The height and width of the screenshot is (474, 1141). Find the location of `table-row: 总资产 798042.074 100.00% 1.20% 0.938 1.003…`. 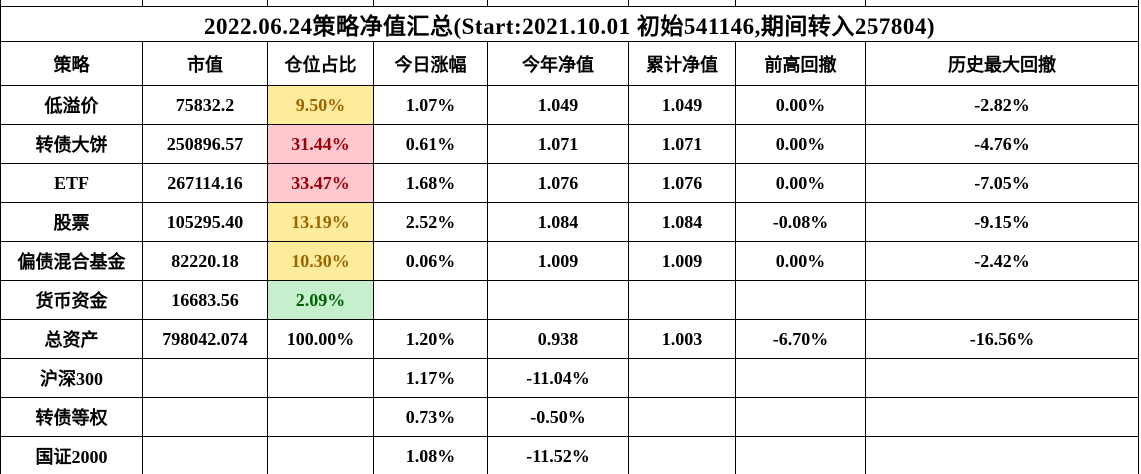

table-row: 总资产 798042.074 100.00% 1.20% 0.938 1.003… is located at coordinates (569, 339).